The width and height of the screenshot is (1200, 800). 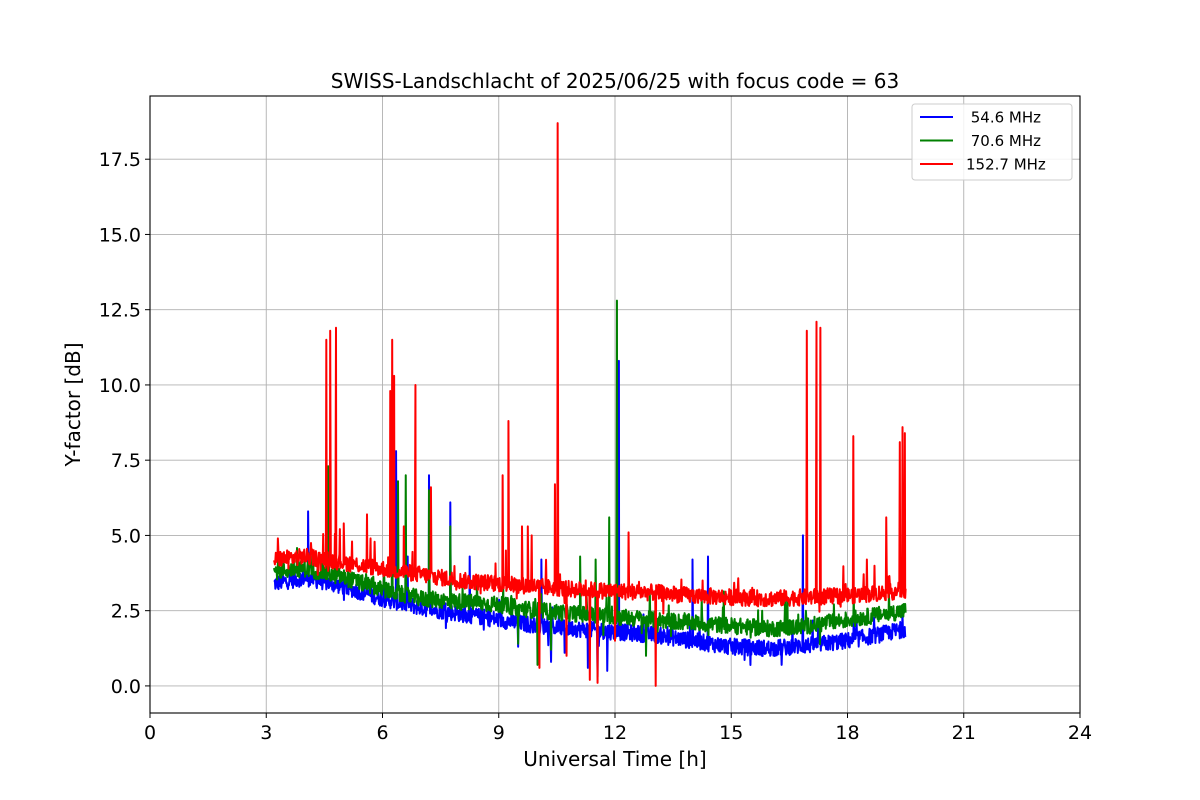 I want to click on x-tick-label: 21, so click(x=964, y=733).